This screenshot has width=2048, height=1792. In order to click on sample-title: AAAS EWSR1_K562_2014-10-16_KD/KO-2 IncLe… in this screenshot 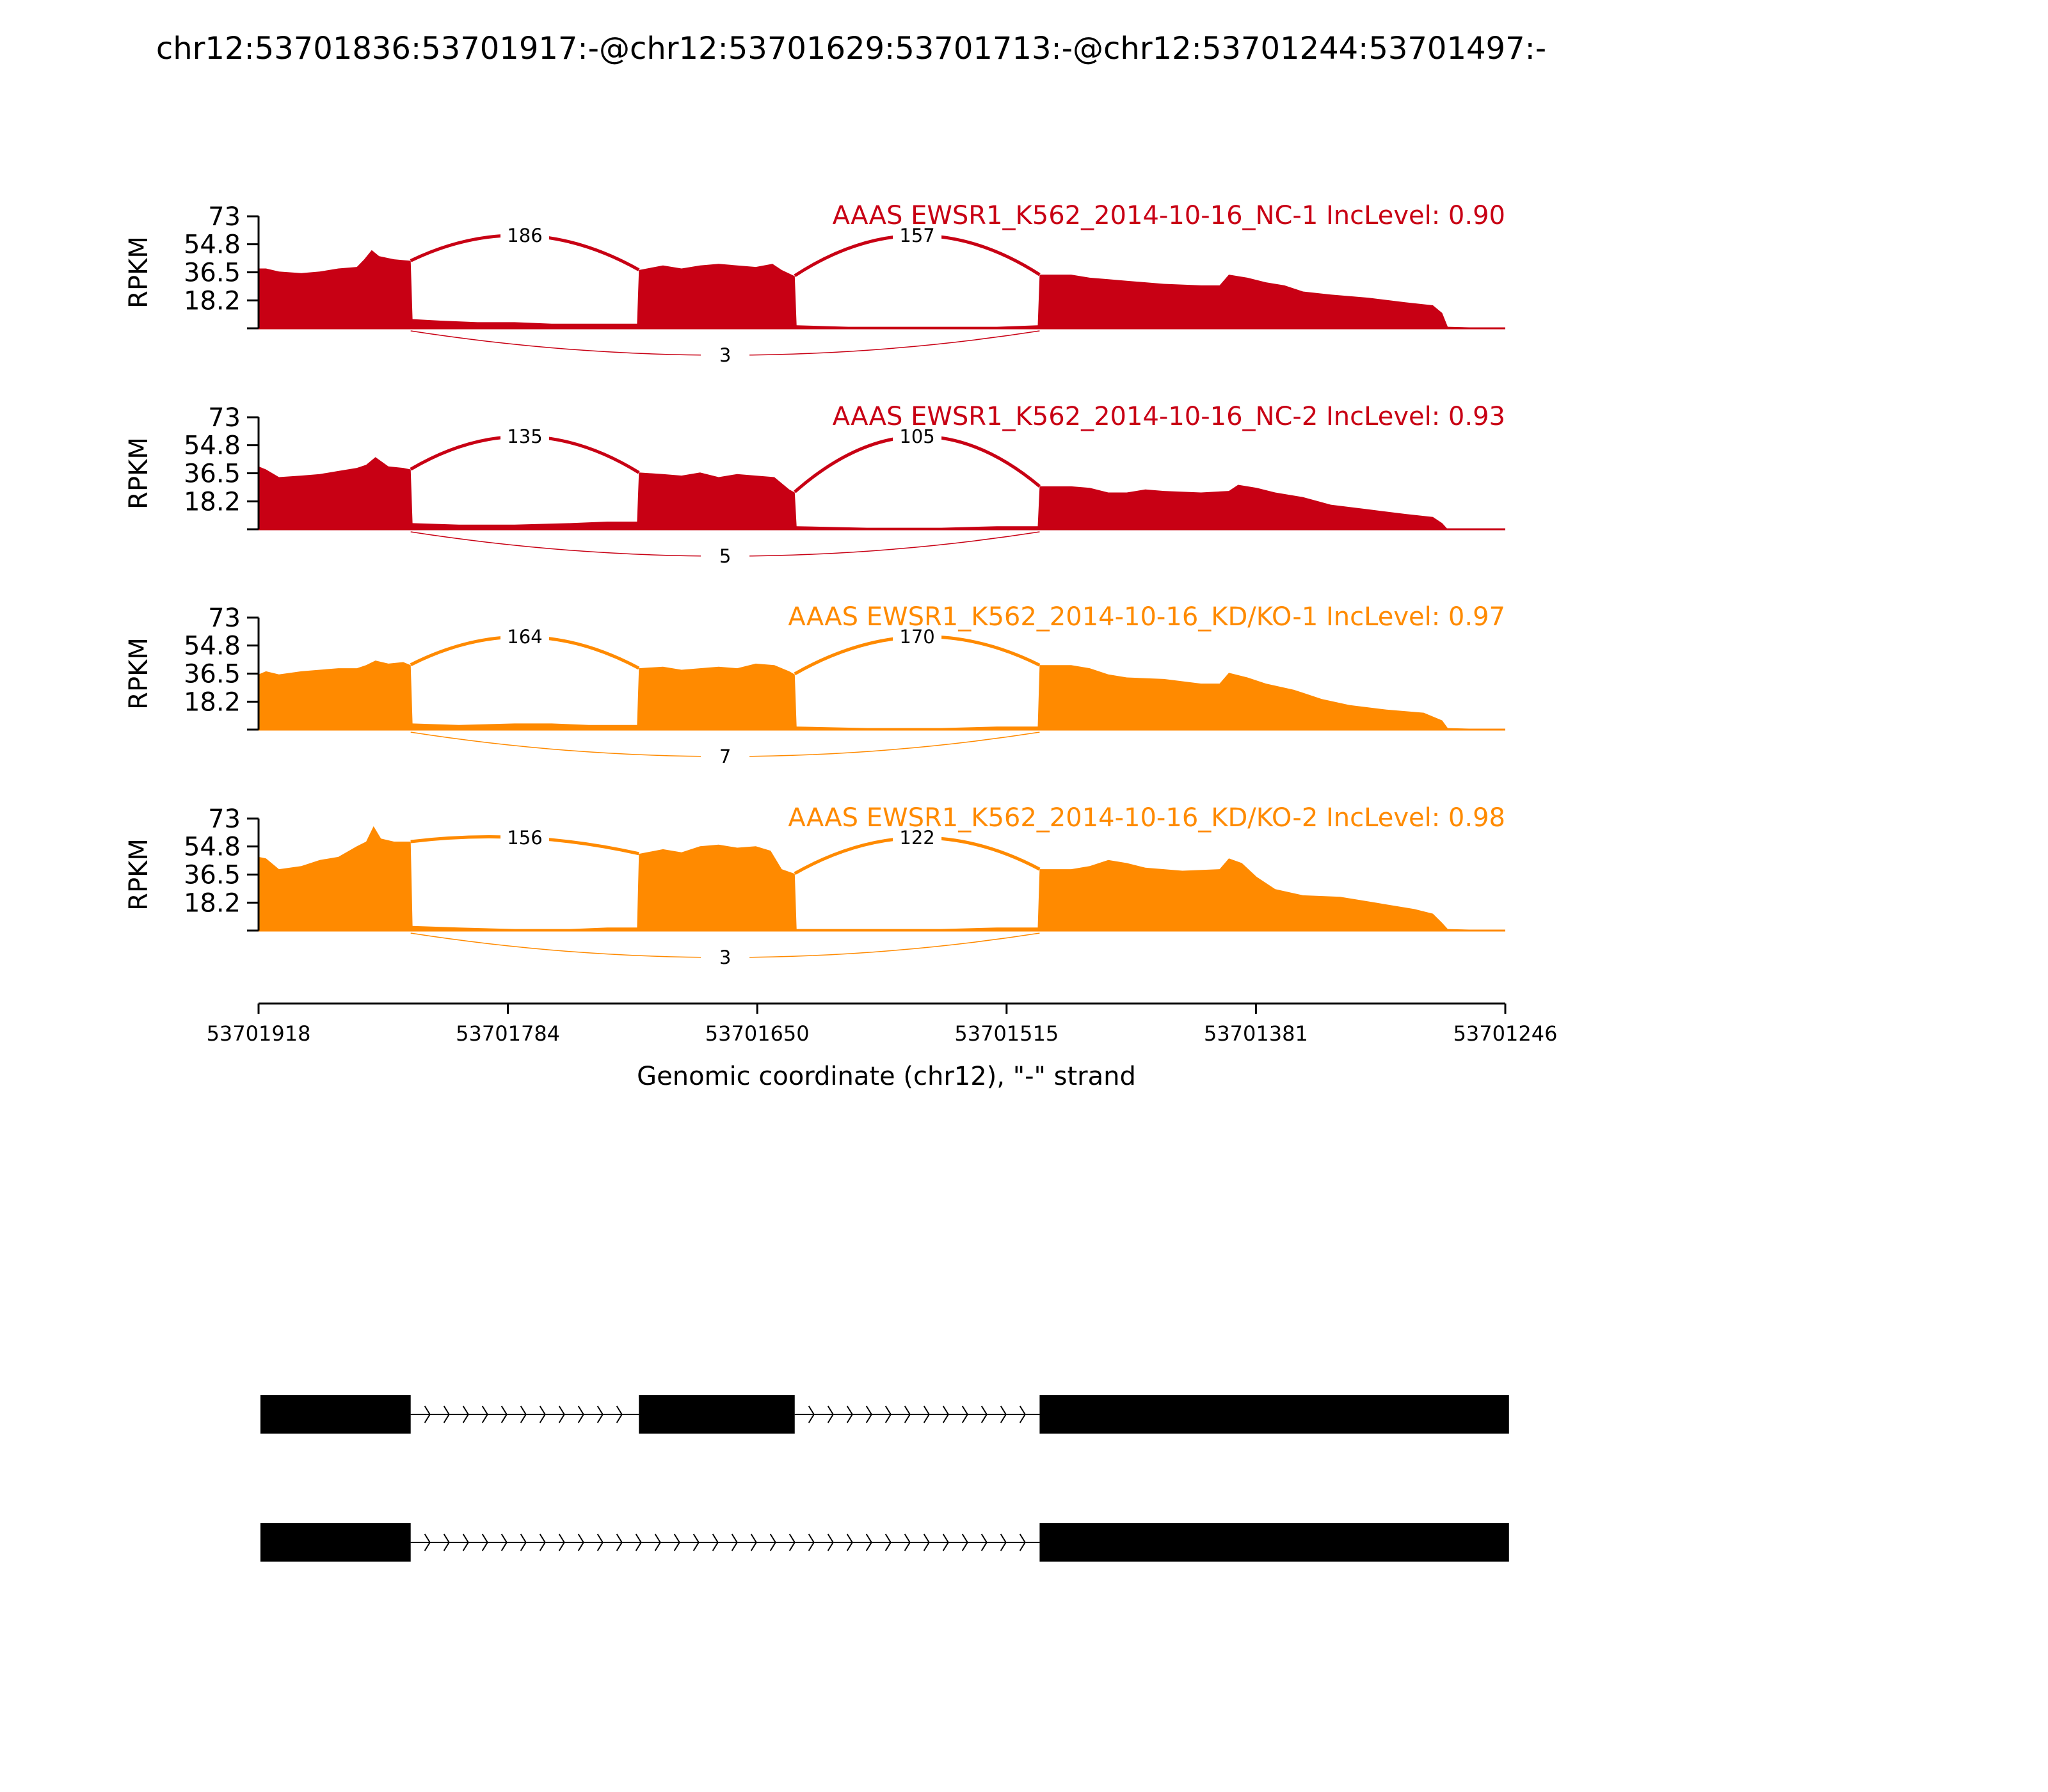, I will do `click(1146, 818)`.